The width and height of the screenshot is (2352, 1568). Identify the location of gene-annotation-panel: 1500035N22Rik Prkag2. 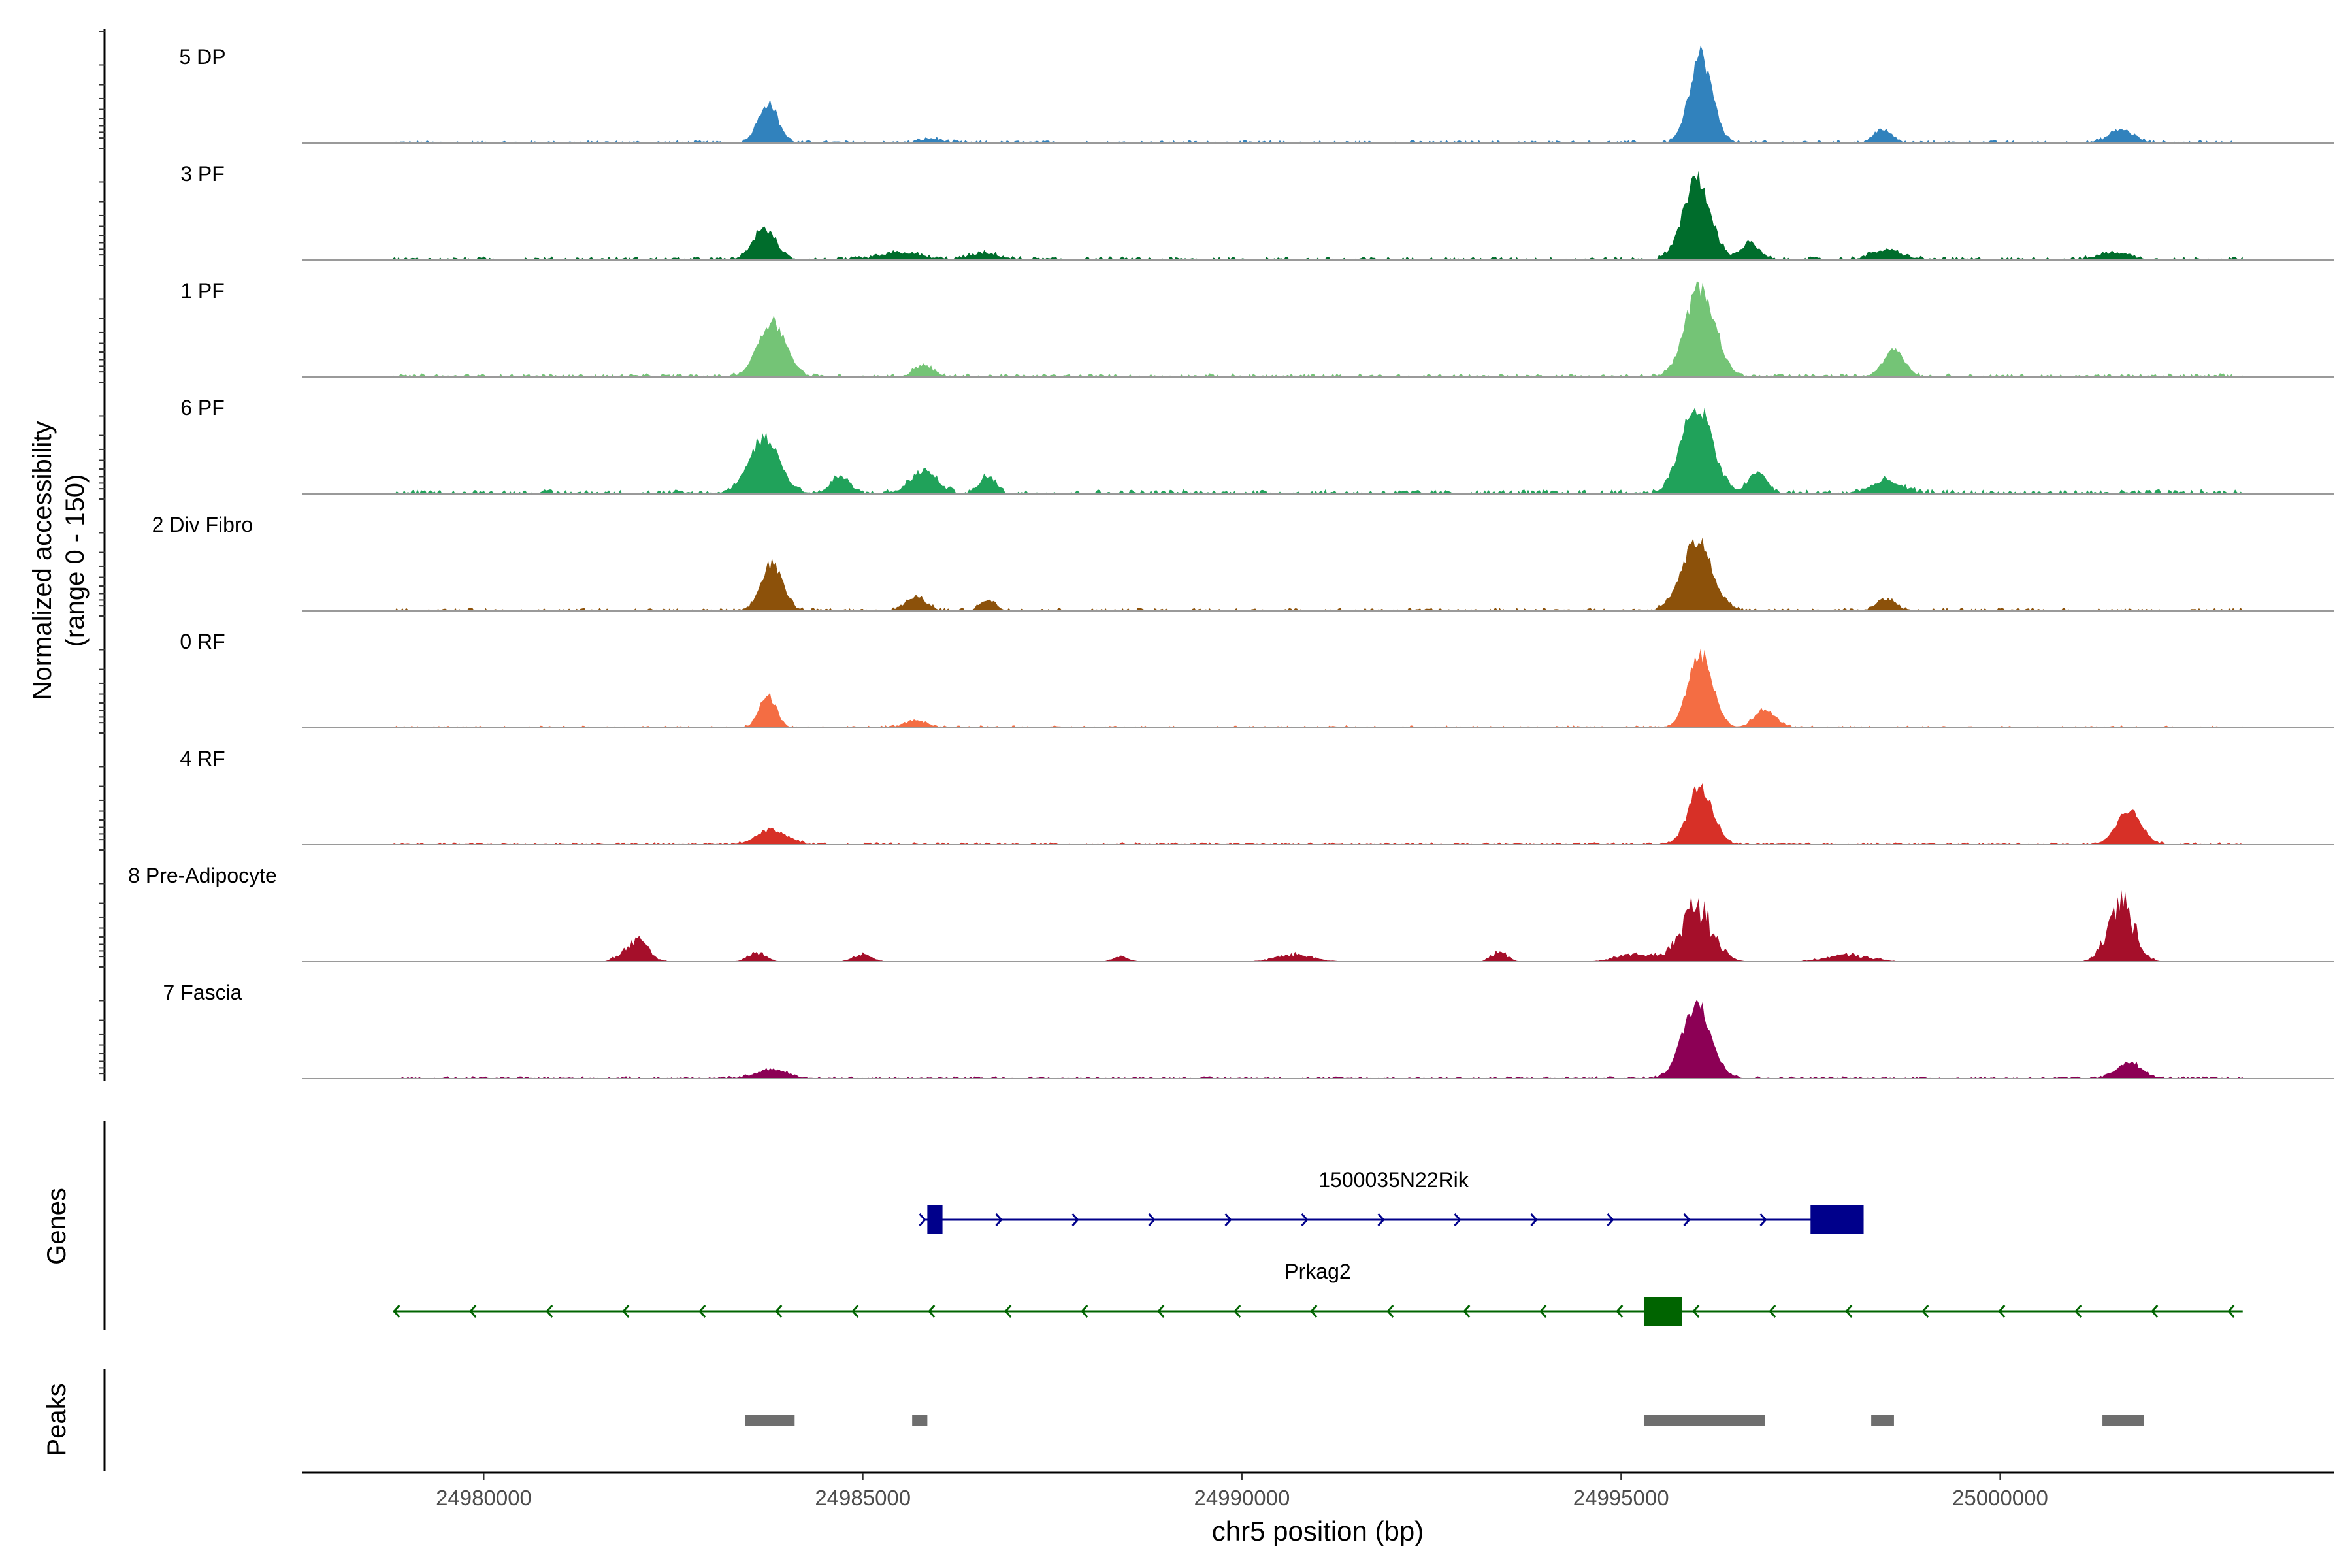
(1318, 1247).